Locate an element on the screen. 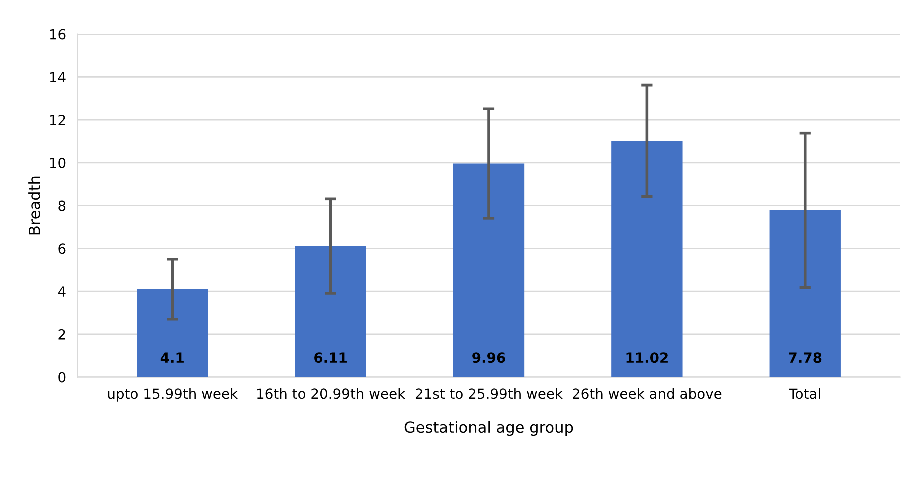 The height and width of the screenshot is (490, 914). y-axis-title: Breadth is located at coordinates (34, 205).